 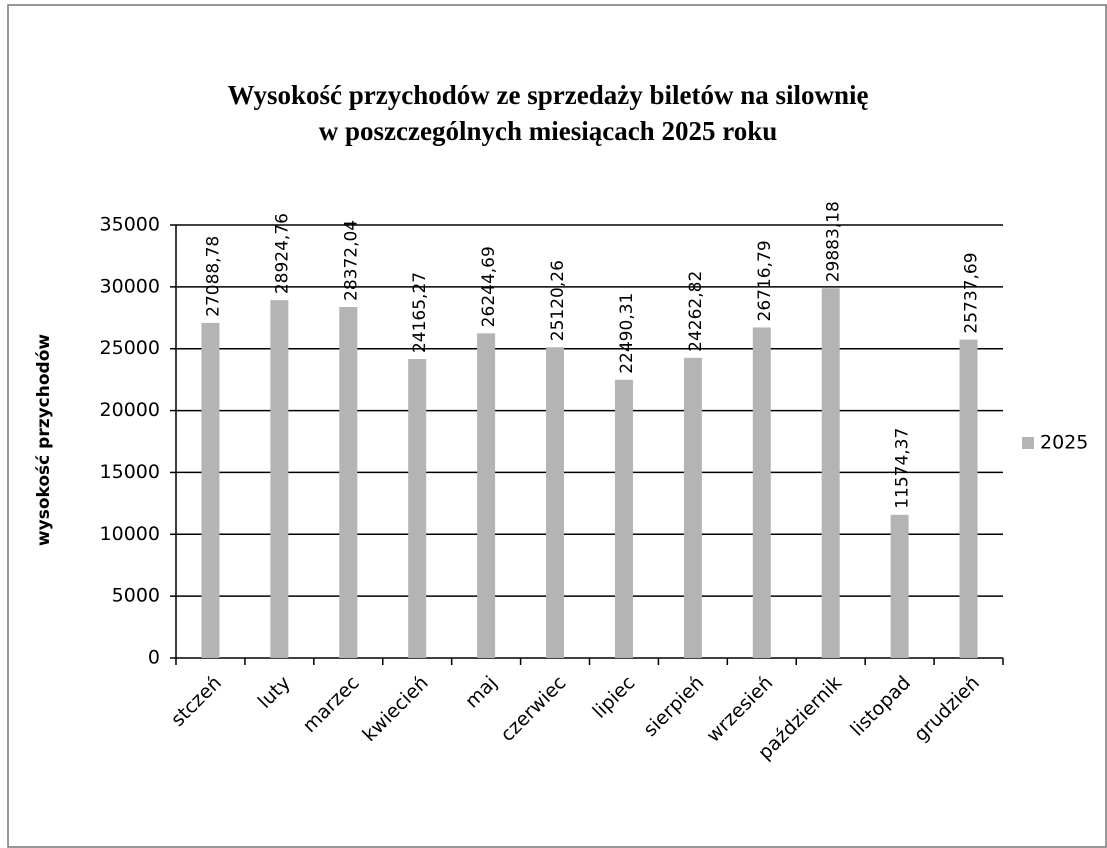 I want to click on x-tick-label: listopad, so click(x=880, y=706).